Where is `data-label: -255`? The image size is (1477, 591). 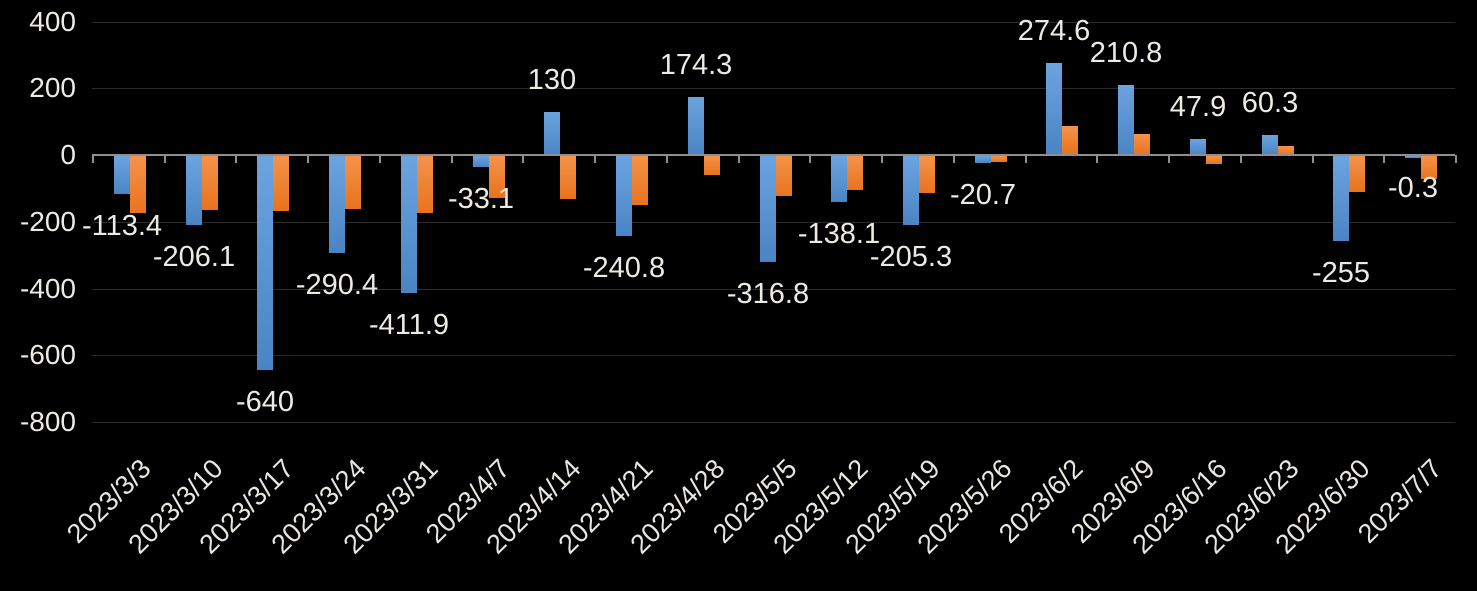 data-label: -255 is located at coordinates (1341, 273).